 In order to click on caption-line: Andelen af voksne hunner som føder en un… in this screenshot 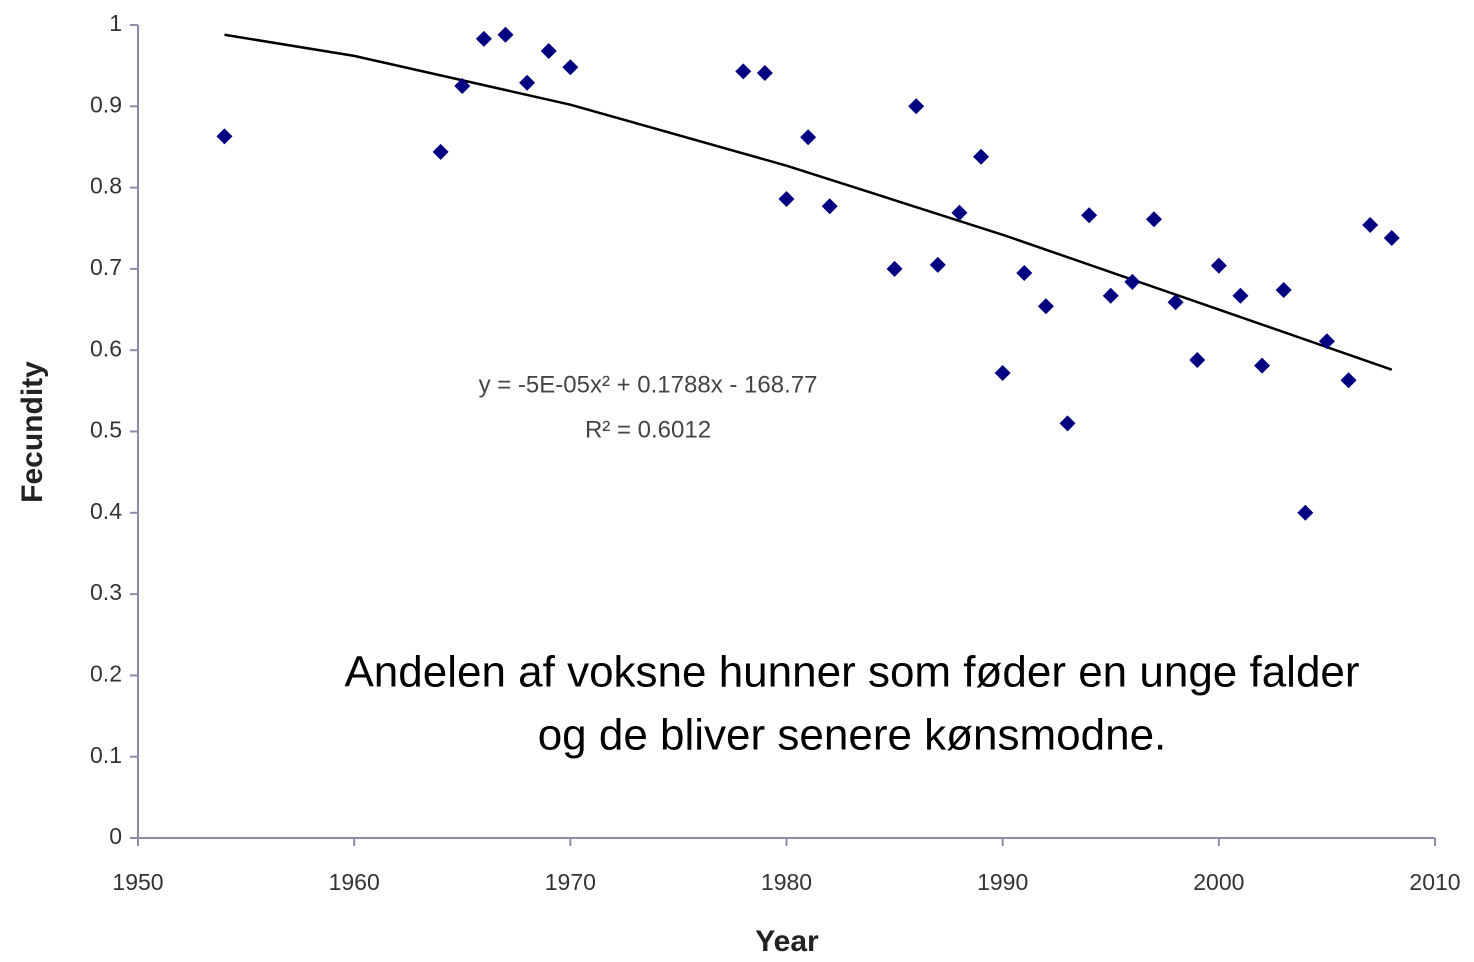, I will do `click(851, 672)`.